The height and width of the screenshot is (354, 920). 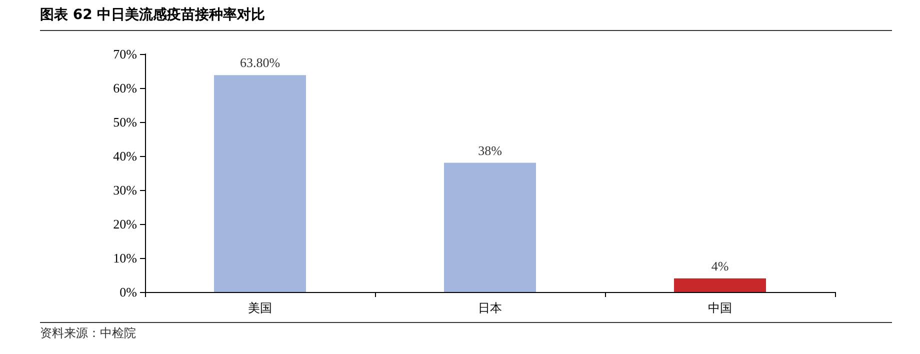 What do you see at coordinates (125, 122) in the screenshot?
I see `y-tick-label: 50%` at bounding box center [125, 122].